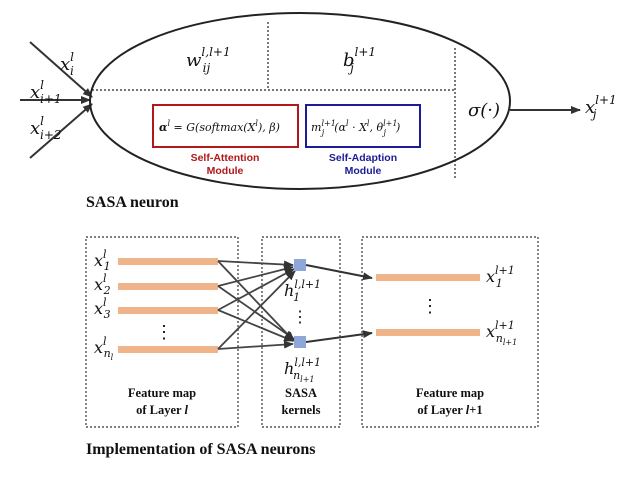  Describe the element at coordinates (449, 410) in the screenshot. I see `layer-l1-caption-line2: of Layer l+1` at that location.